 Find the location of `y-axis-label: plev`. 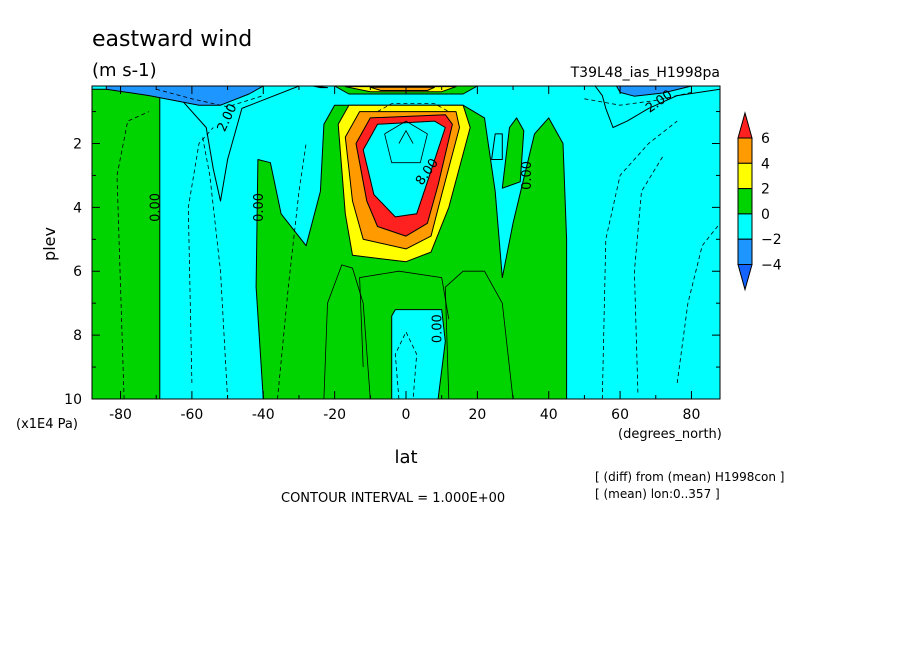

y-axis-label: plev is located at coordinates (49, 244).